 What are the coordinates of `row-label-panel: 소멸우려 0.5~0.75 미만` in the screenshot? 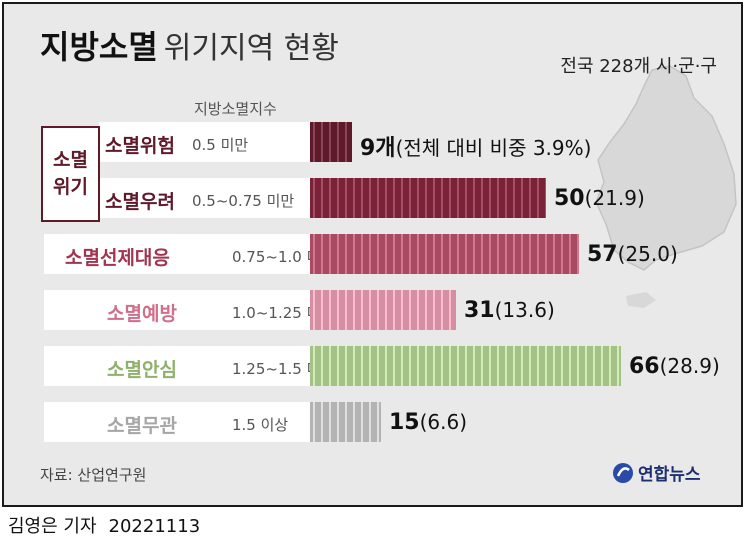 It's located at (204, 198).